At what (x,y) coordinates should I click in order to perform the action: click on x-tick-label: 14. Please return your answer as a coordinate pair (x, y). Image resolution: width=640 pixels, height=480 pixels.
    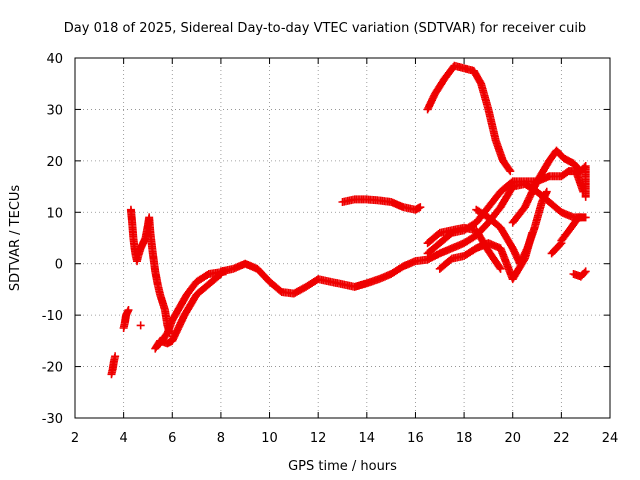
    Looking at the image, I should click on (367, 438).